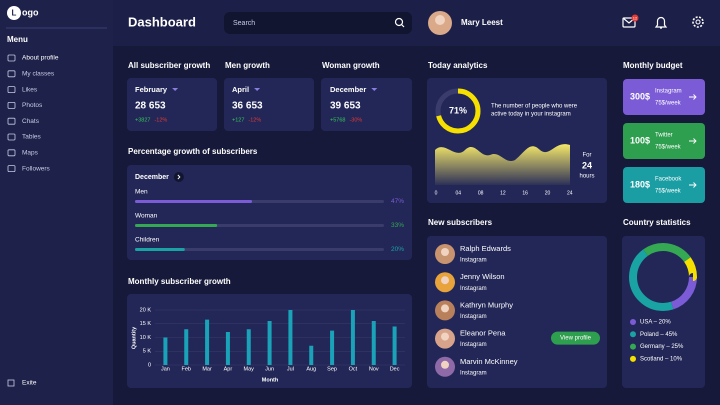  I want to click on mail-icon, so click(629, 22).